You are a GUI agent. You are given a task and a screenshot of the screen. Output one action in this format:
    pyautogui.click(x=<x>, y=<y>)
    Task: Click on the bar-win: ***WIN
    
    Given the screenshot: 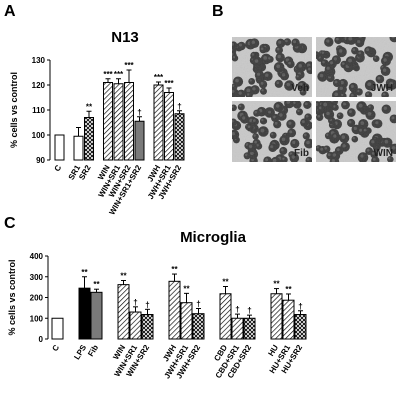 What is the action you would take?
    pyautogui.click(x=104, y=126)
    